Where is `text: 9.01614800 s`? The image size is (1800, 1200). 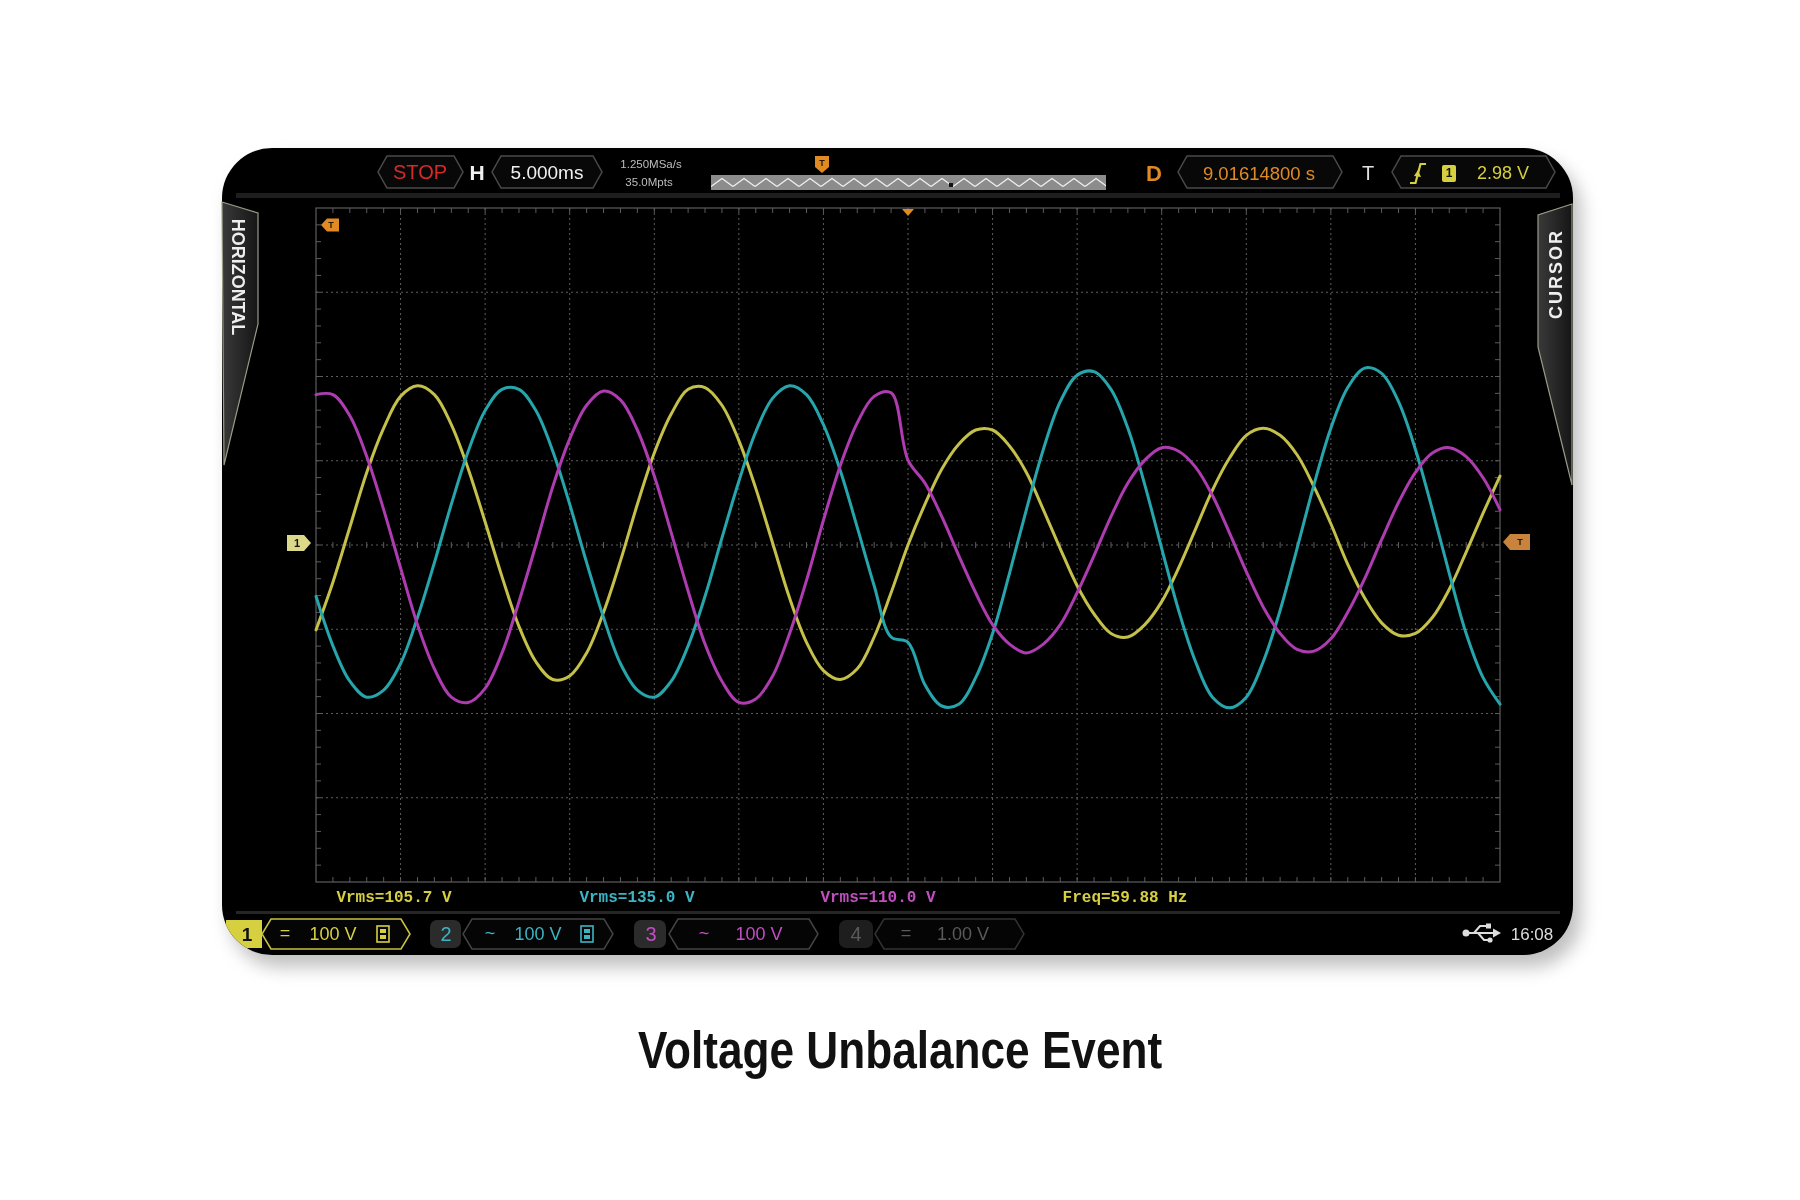 text: 9.01614800 s is located at coordinates (1259, 173).